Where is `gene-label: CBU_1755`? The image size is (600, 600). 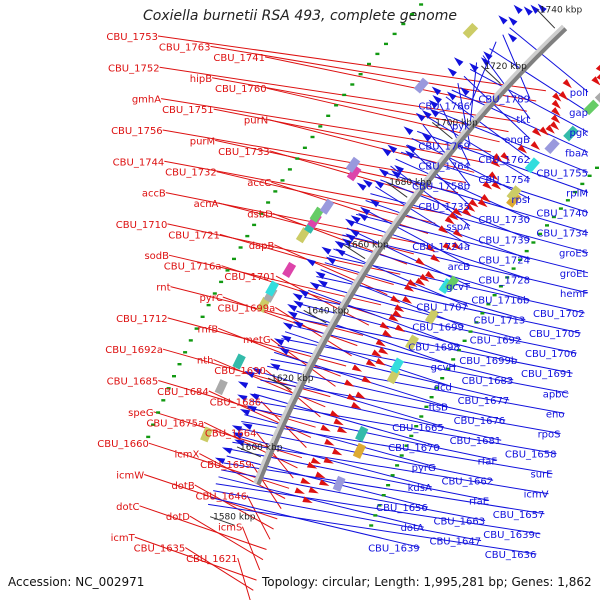 gene-label: CBU_1755 is located at coordinates (562, 173).